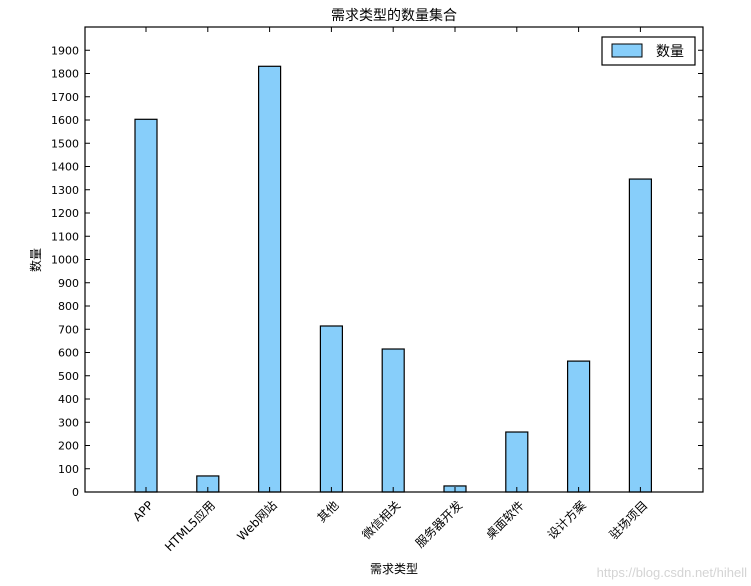  Describe the element at coordinates (68, 306) in the screenshot. I see `y-tick-label: 800` at that location.